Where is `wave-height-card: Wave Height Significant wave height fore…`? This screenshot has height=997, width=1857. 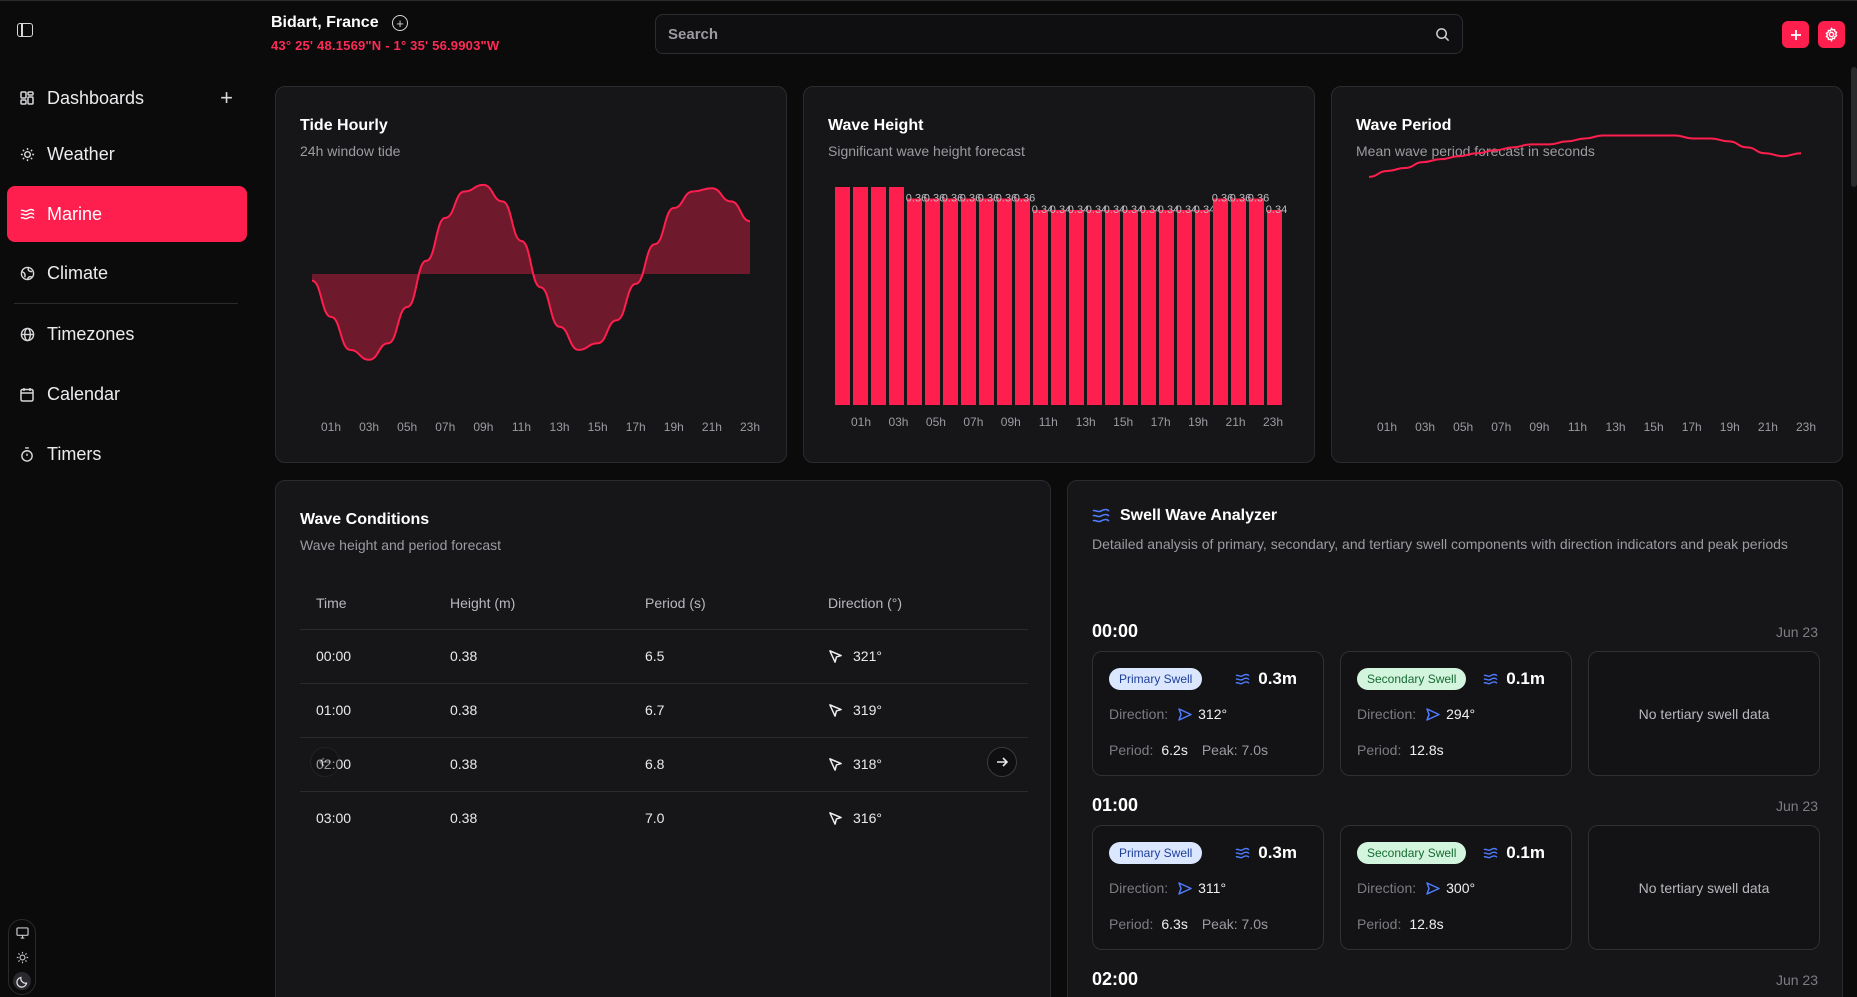 wave-height-card: Wave Height Significant wave height fore… is located at coordinates (1059, 274).